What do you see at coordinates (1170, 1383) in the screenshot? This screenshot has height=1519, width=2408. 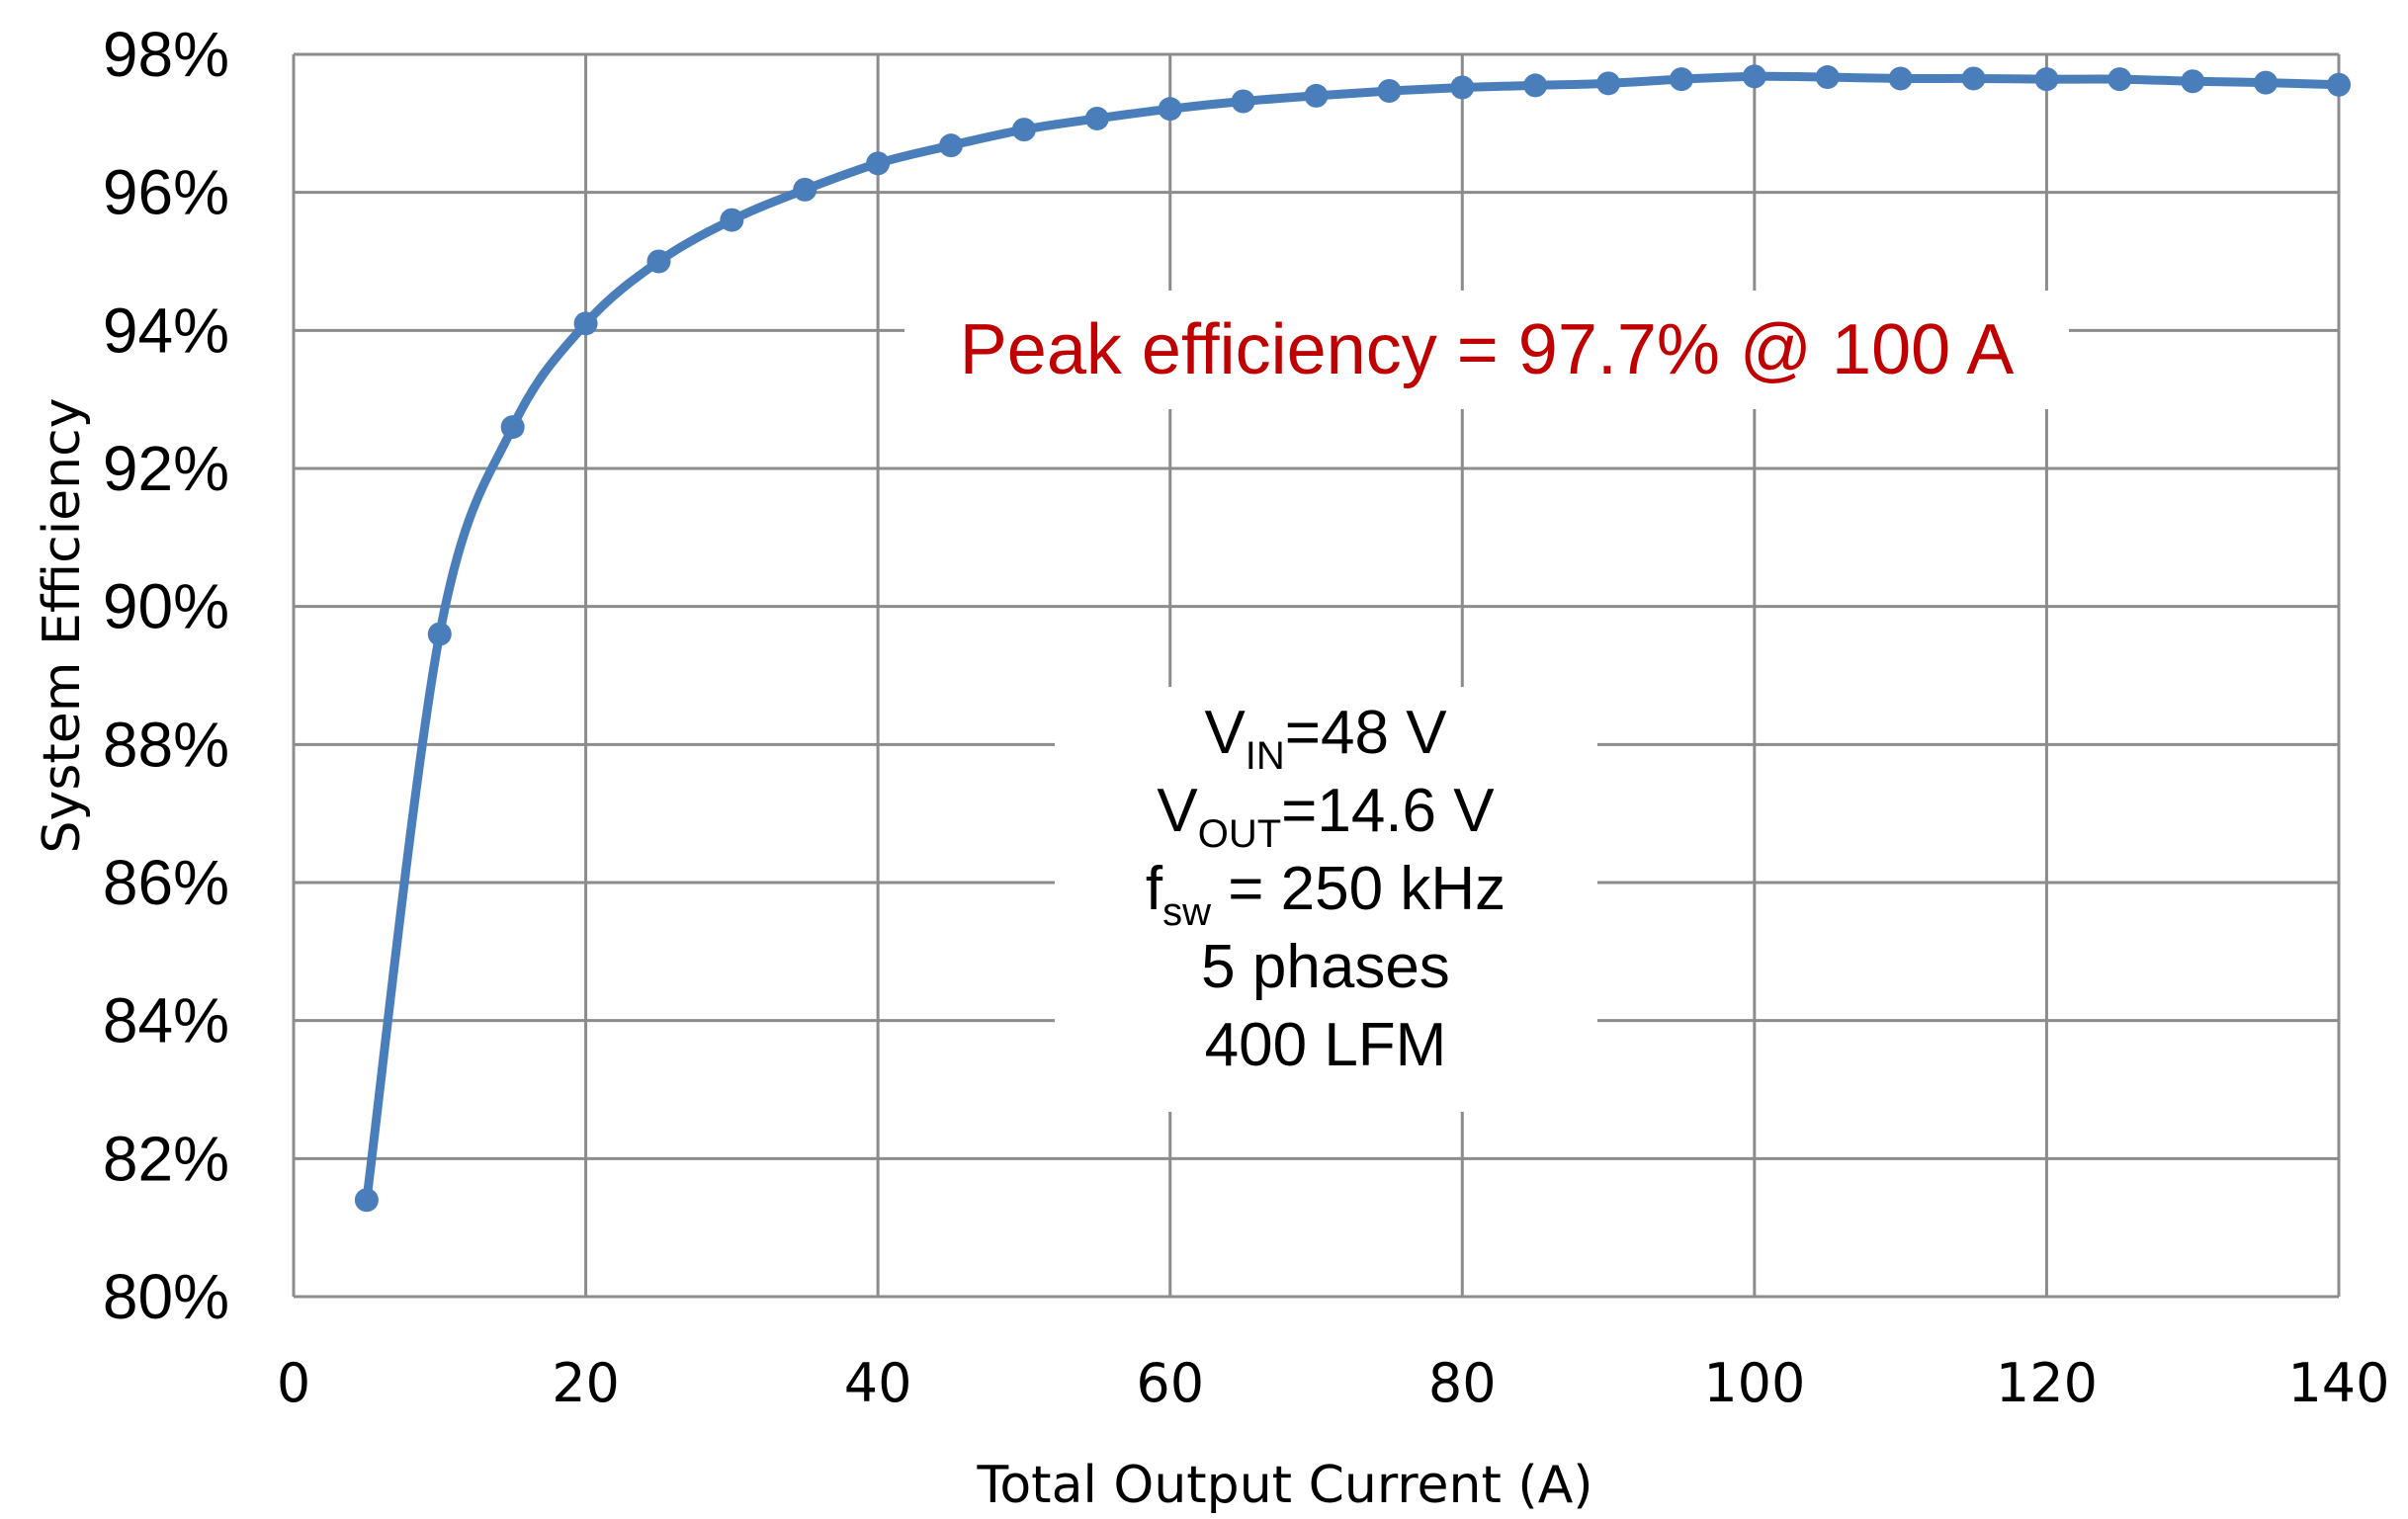 I see `x-tick-label: 60` at bounding box center [1170, 1383].